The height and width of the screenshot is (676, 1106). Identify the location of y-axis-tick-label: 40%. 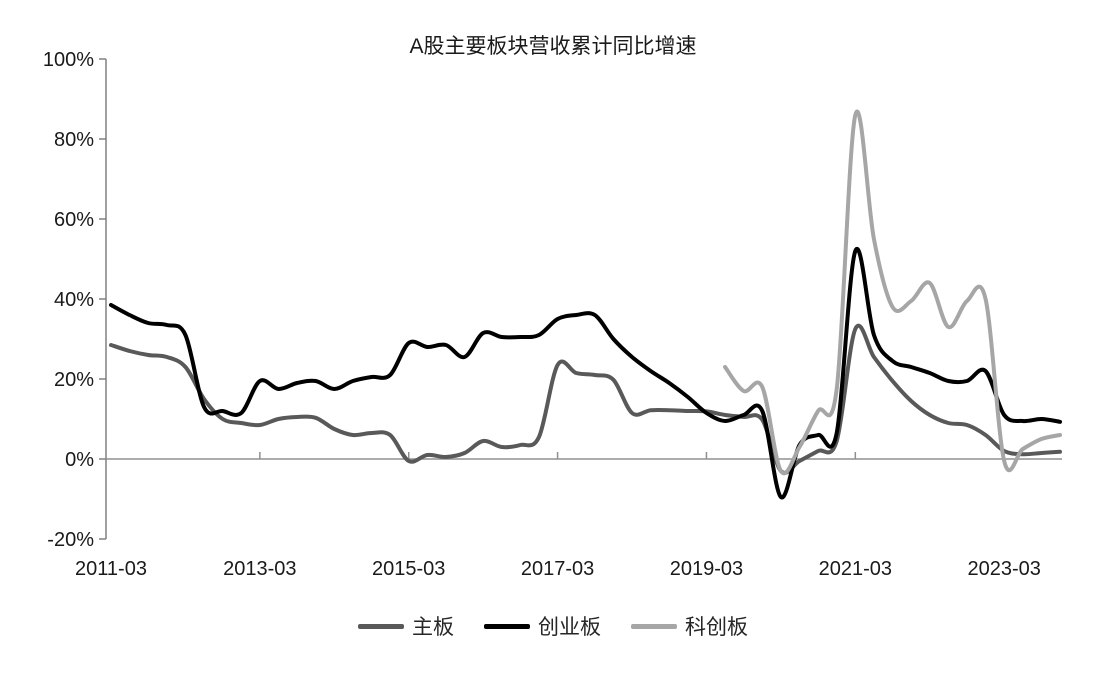
(74, 300).